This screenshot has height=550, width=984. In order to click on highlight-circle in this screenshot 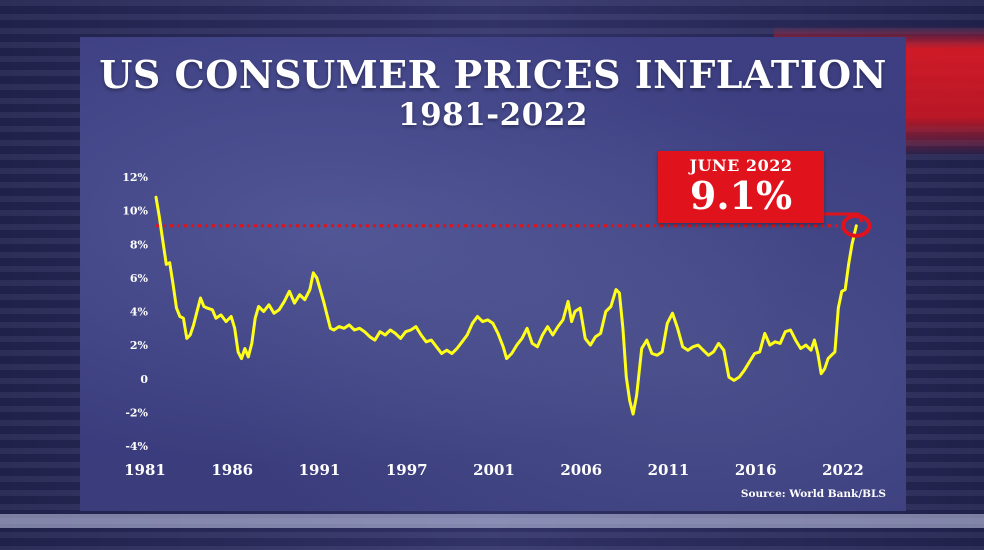, I will do `click(856, 225)`.